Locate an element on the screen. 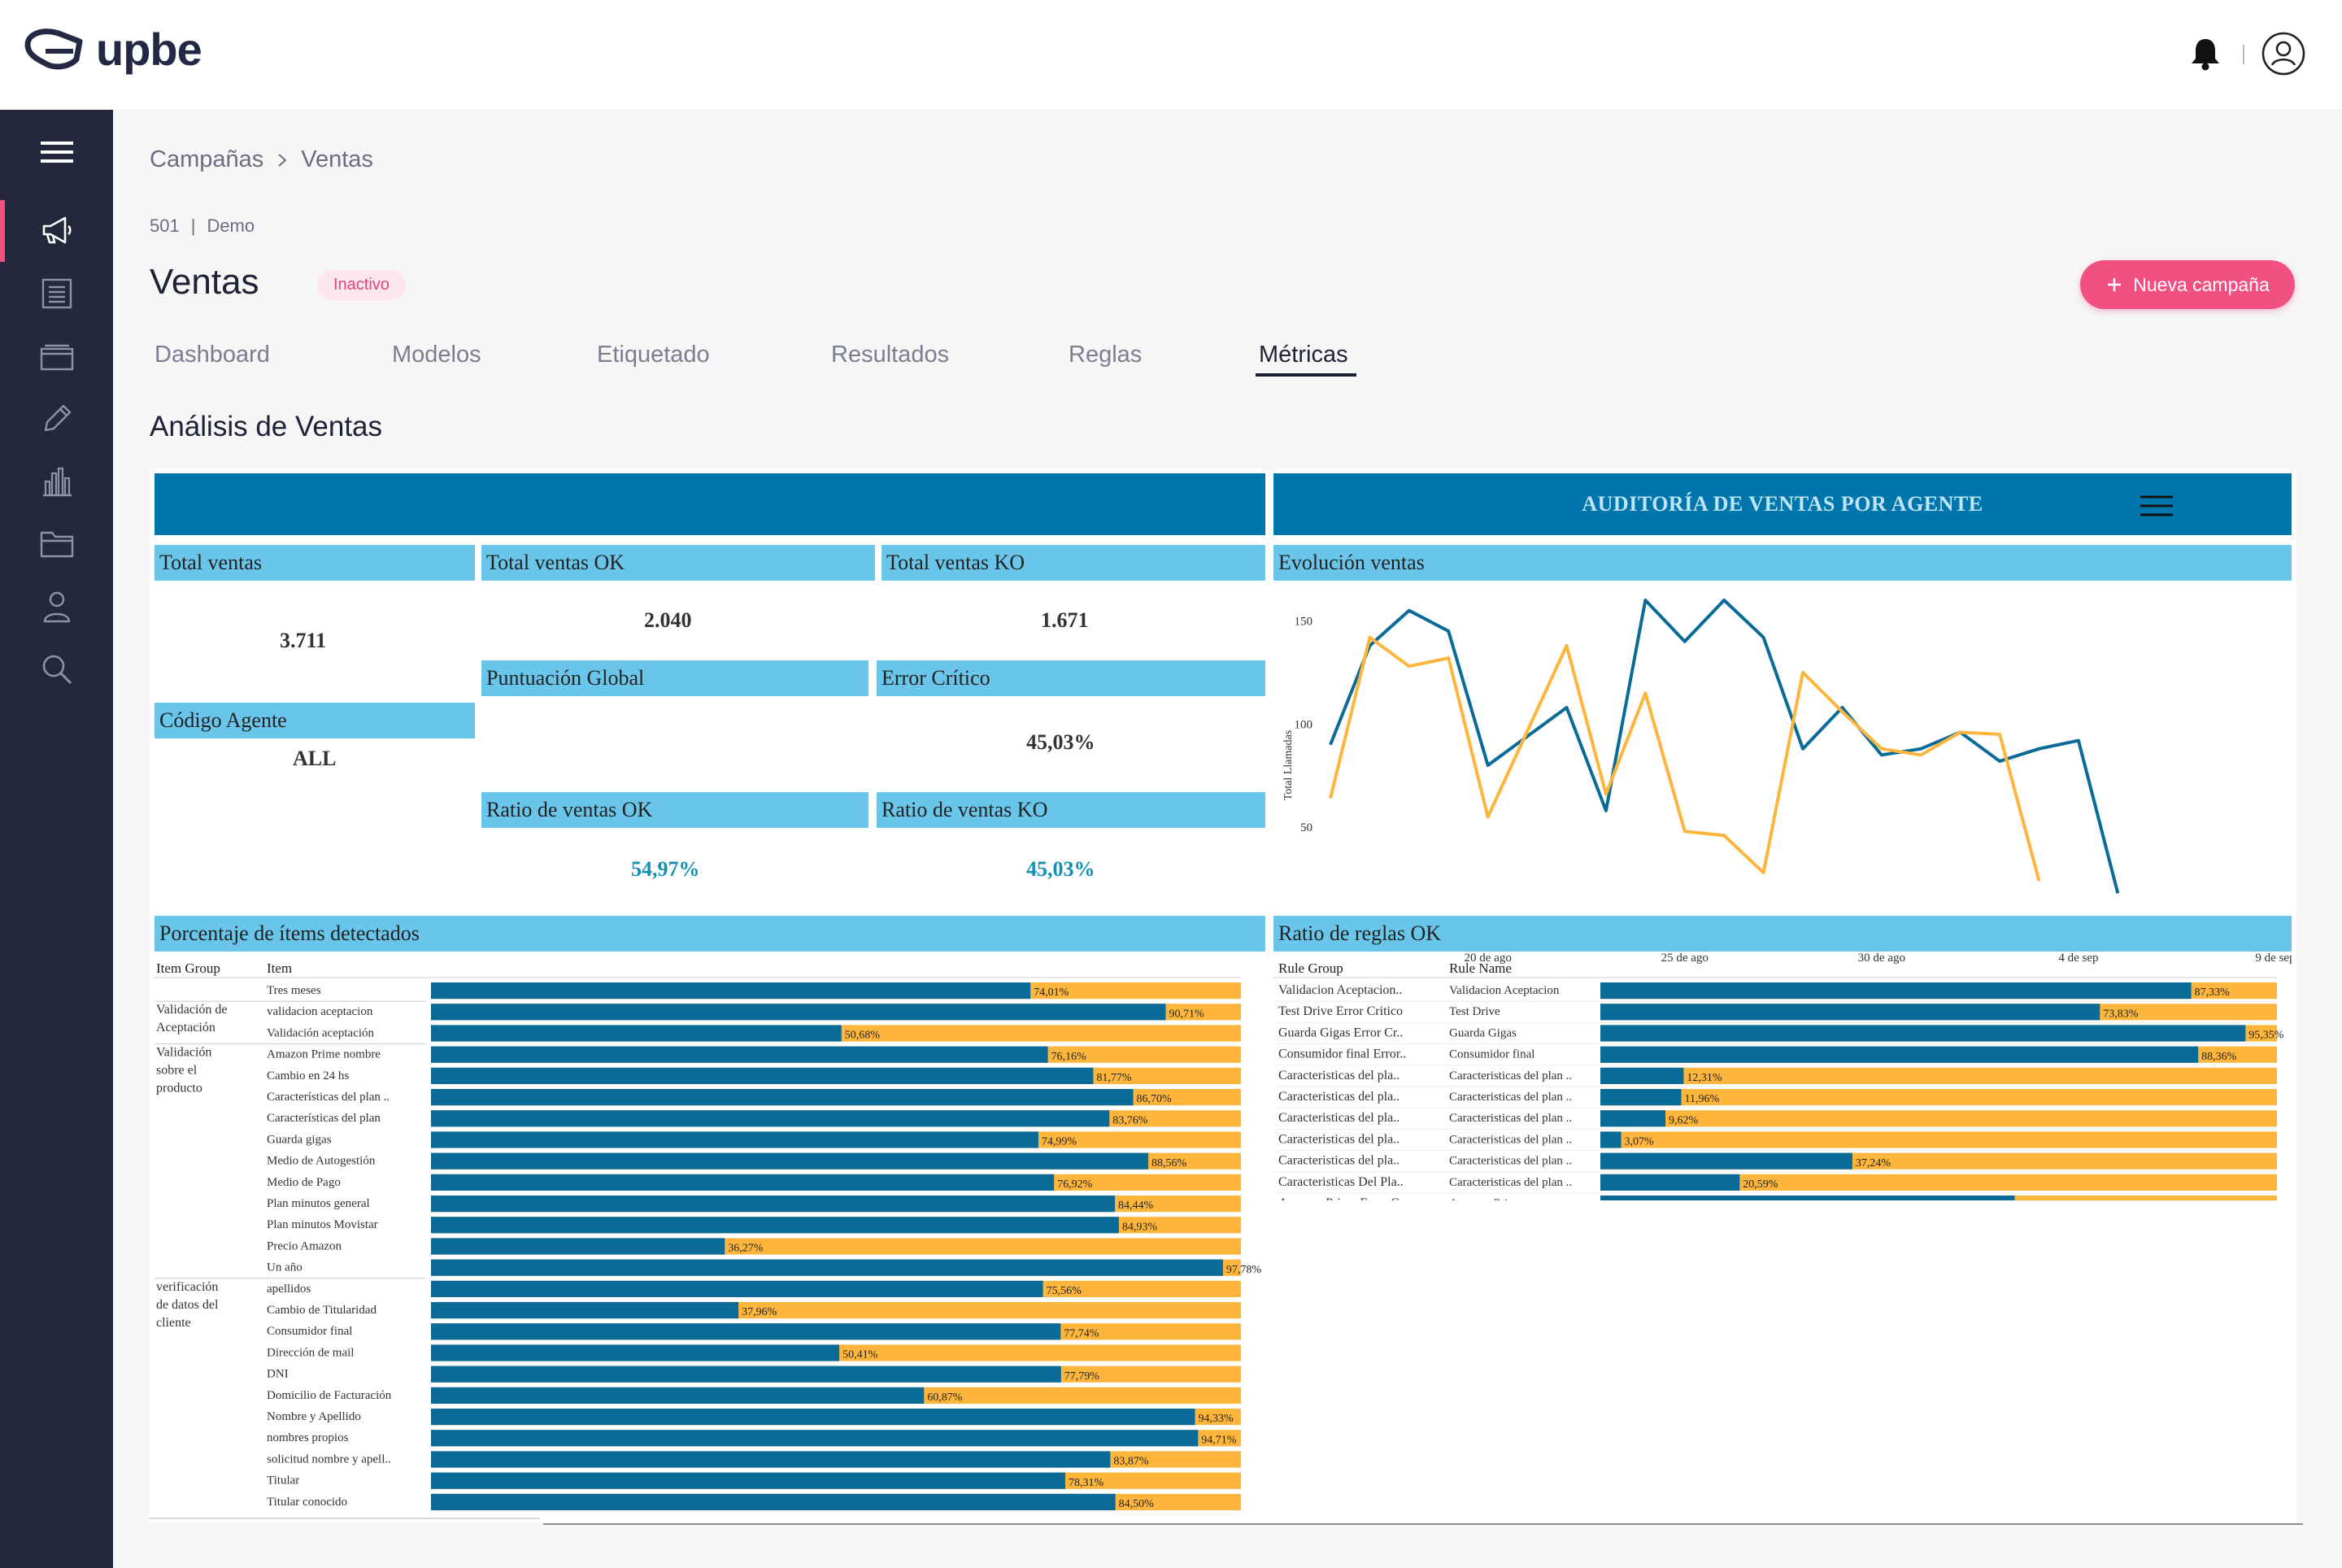  error-critico-header: Error Crítico is located at coordinates (1071, 678).